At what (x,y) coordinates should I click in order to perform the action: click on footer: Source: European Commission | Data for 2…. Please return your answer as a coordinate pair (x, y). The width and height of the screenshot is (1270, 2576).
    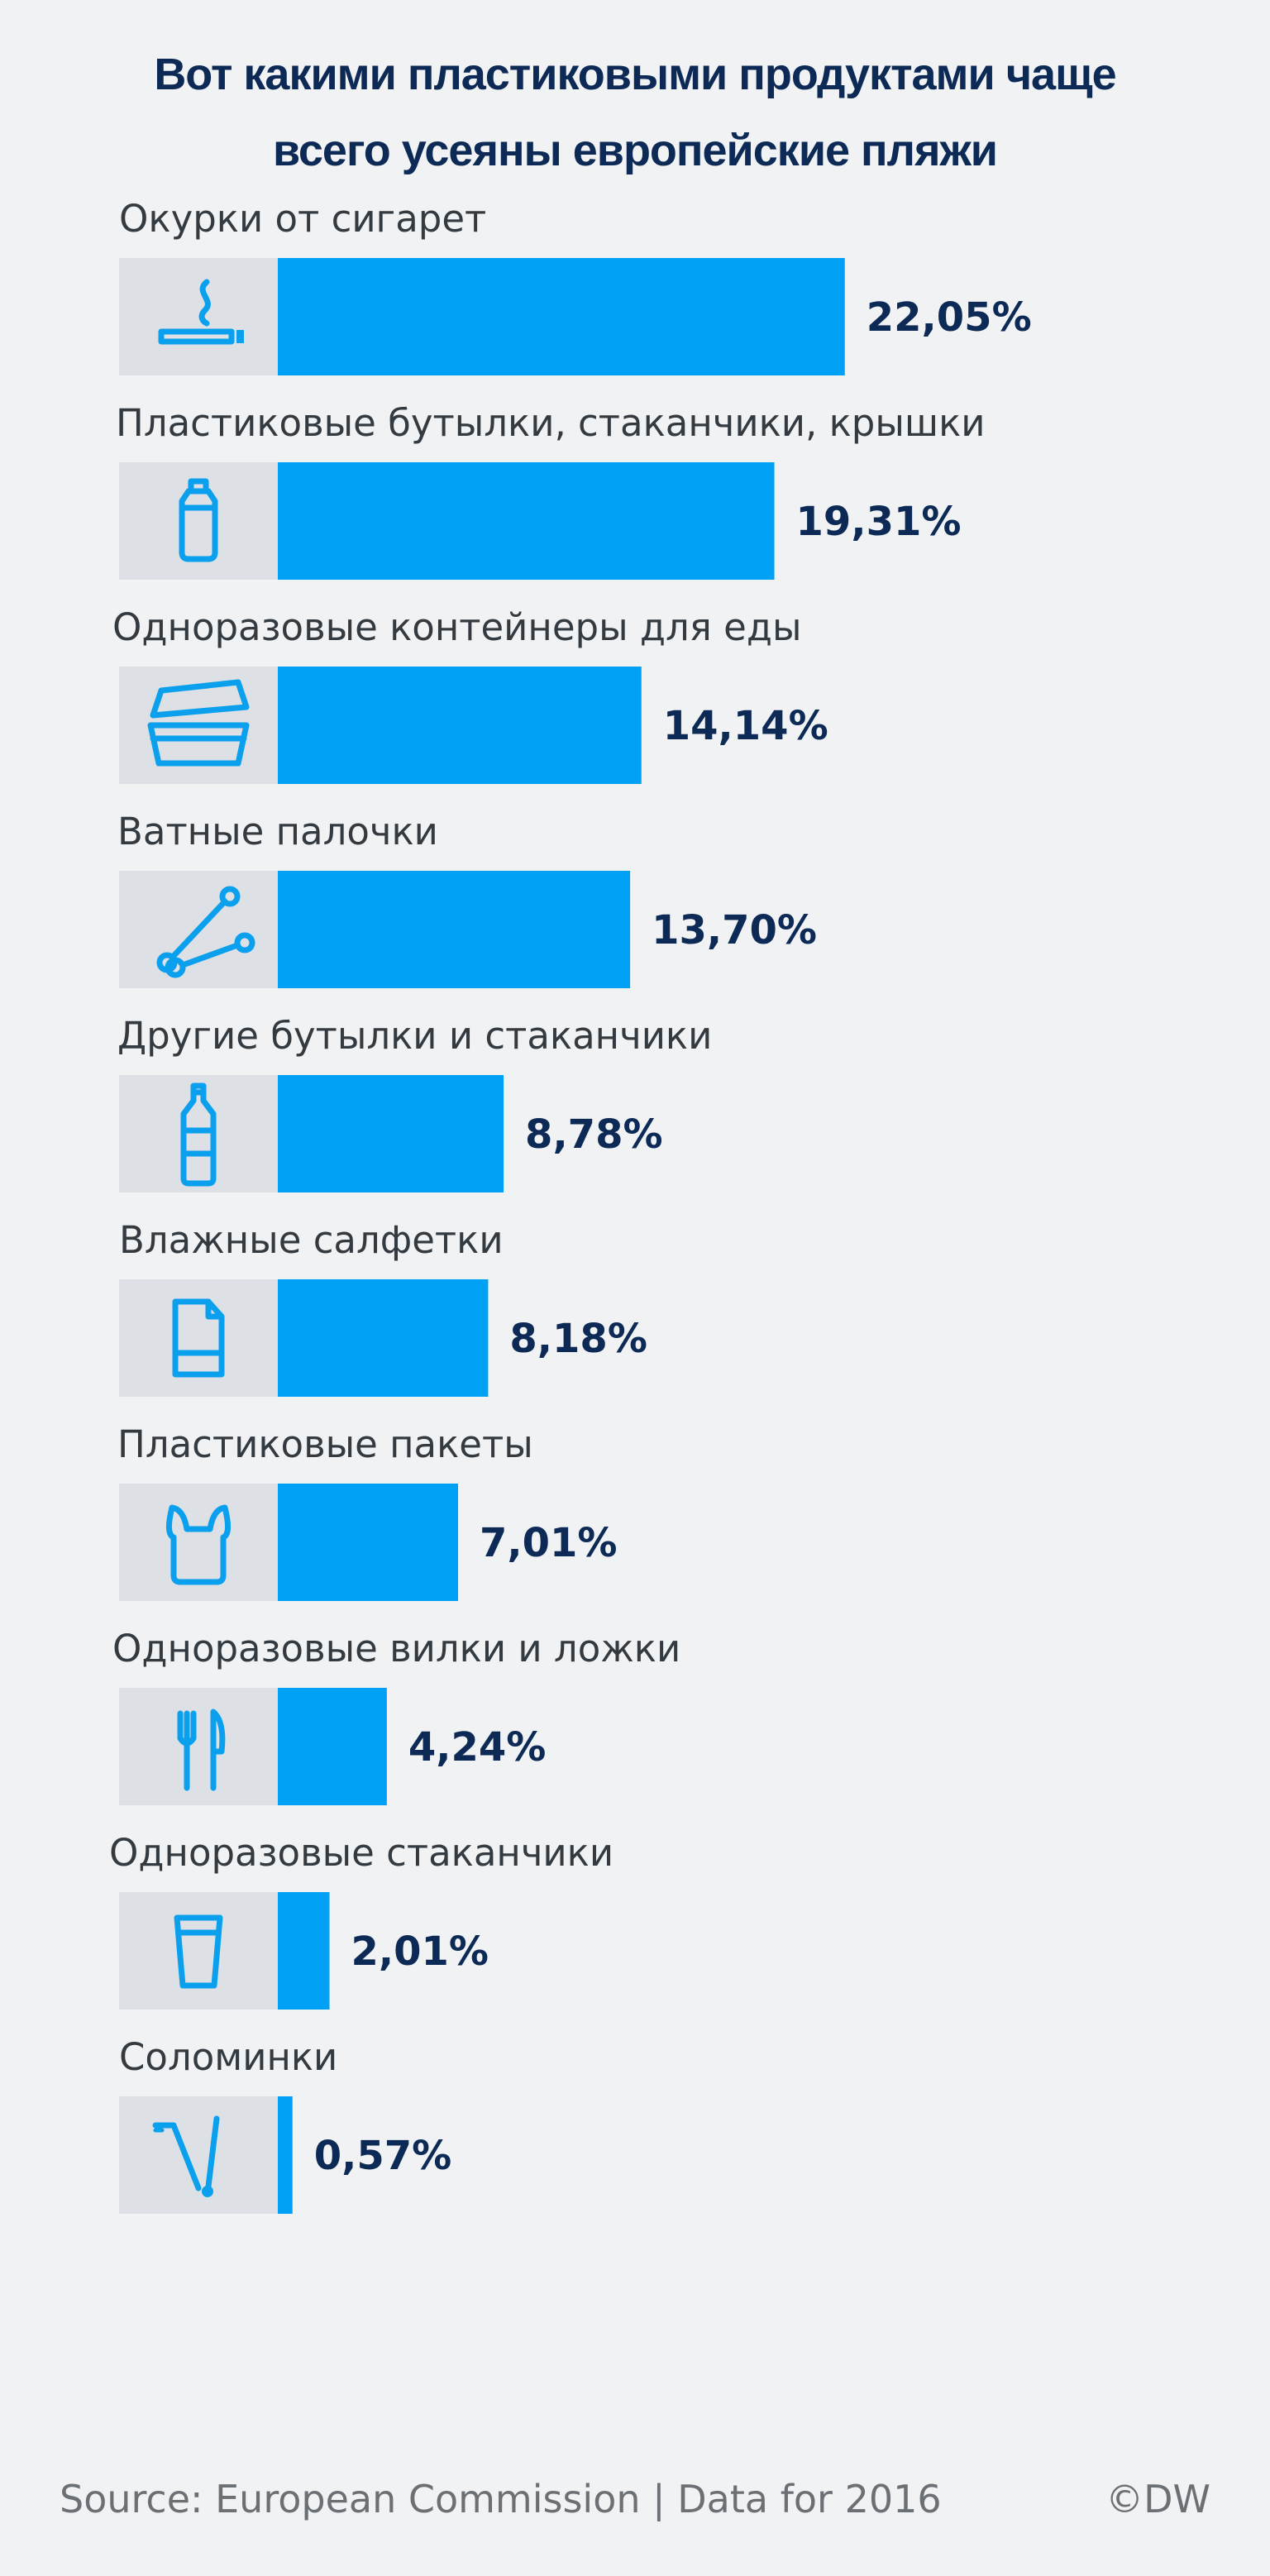
    Looking at the image, I should click on (635, 2499).